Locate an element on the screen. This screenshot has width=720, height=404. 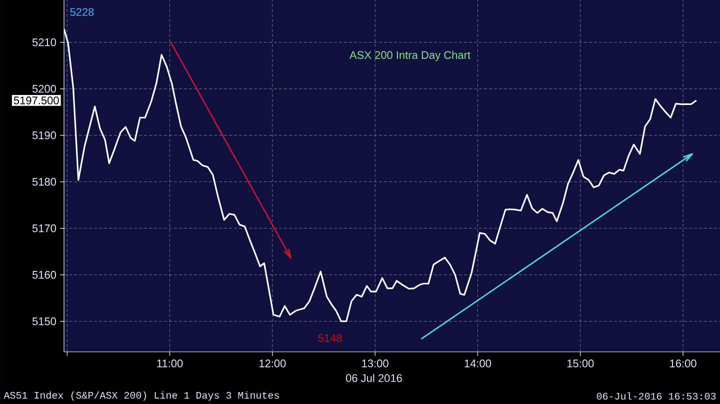
annotation: 5228 is located at coordinates (82, 12).